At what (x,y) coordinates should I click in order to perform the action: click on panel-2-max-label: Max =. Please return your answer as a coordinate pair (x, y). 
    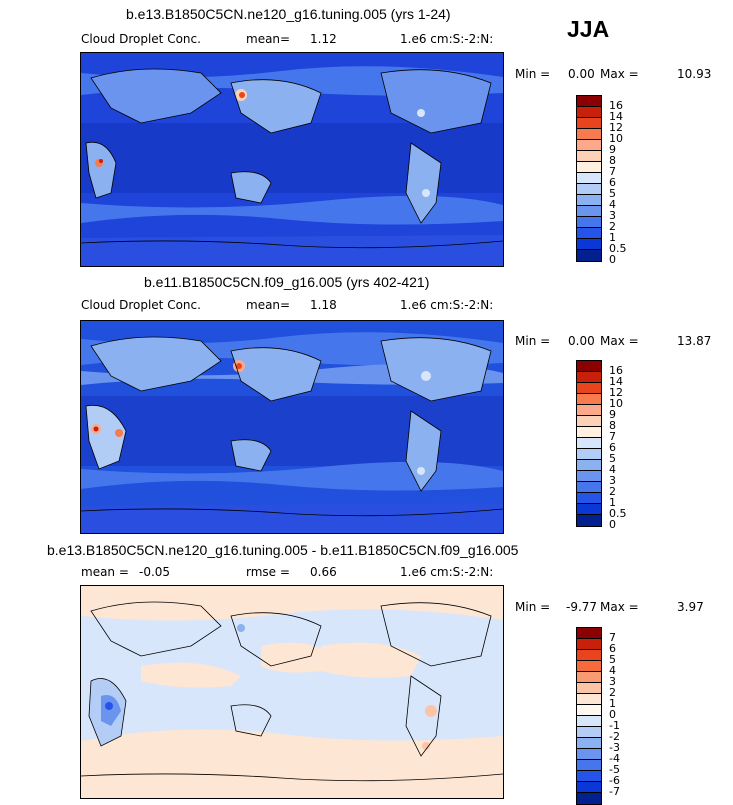
    Looking at the image, I should click on (619, 341).